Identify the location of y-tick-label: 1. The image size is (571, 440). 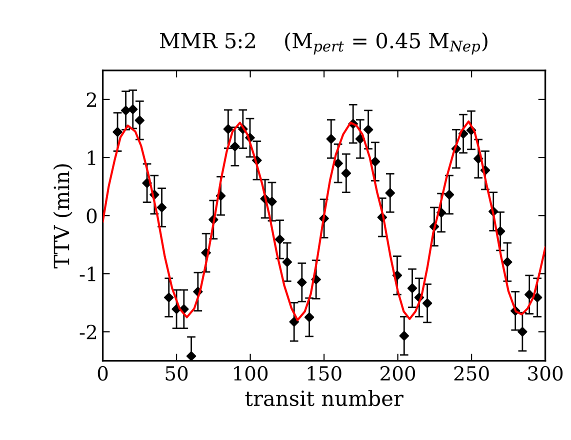
(92, 157).